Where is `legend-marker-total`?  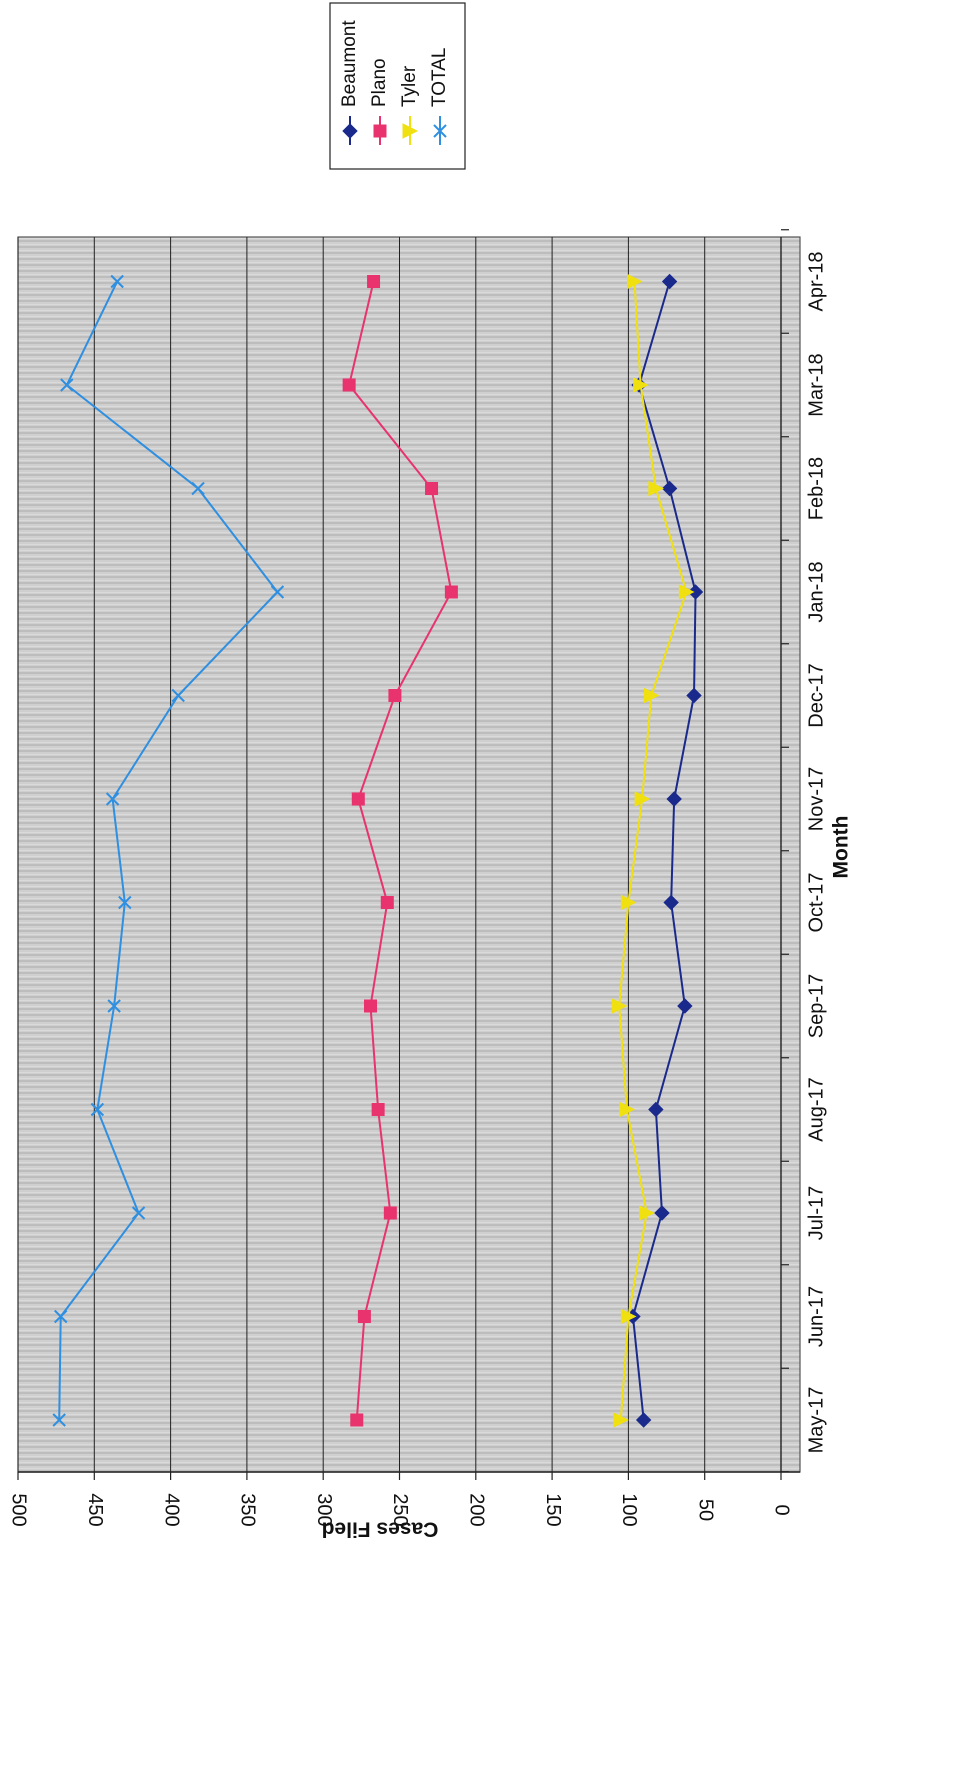 legend-marker-total is located at coordinates (440, 131).